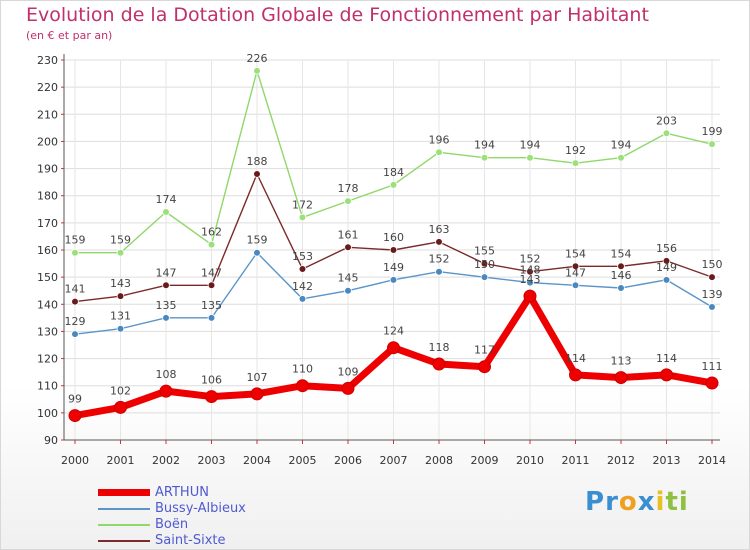 Image resolution: width=750 pixels, height=550 pixels. What do you see at coordinates (348, 278) in the screenshot?
I see `data-label-bussy-albieux: 145` at bounding box center [348, 278].